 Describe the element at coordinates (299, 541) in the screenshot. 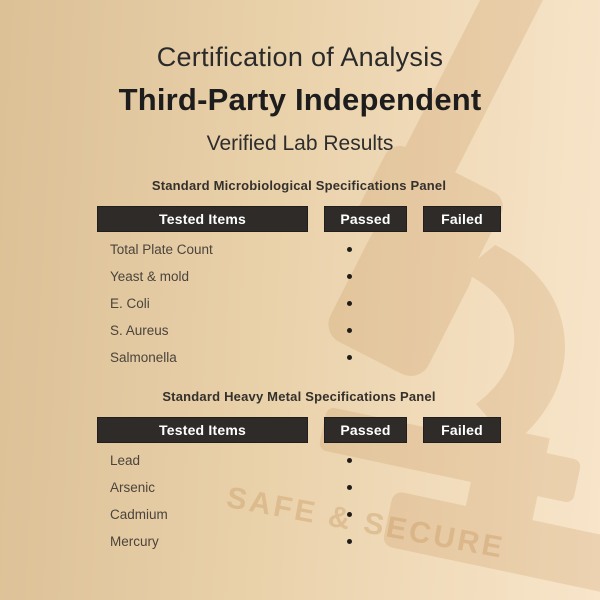

I see `table-row: Mercury` at that location.